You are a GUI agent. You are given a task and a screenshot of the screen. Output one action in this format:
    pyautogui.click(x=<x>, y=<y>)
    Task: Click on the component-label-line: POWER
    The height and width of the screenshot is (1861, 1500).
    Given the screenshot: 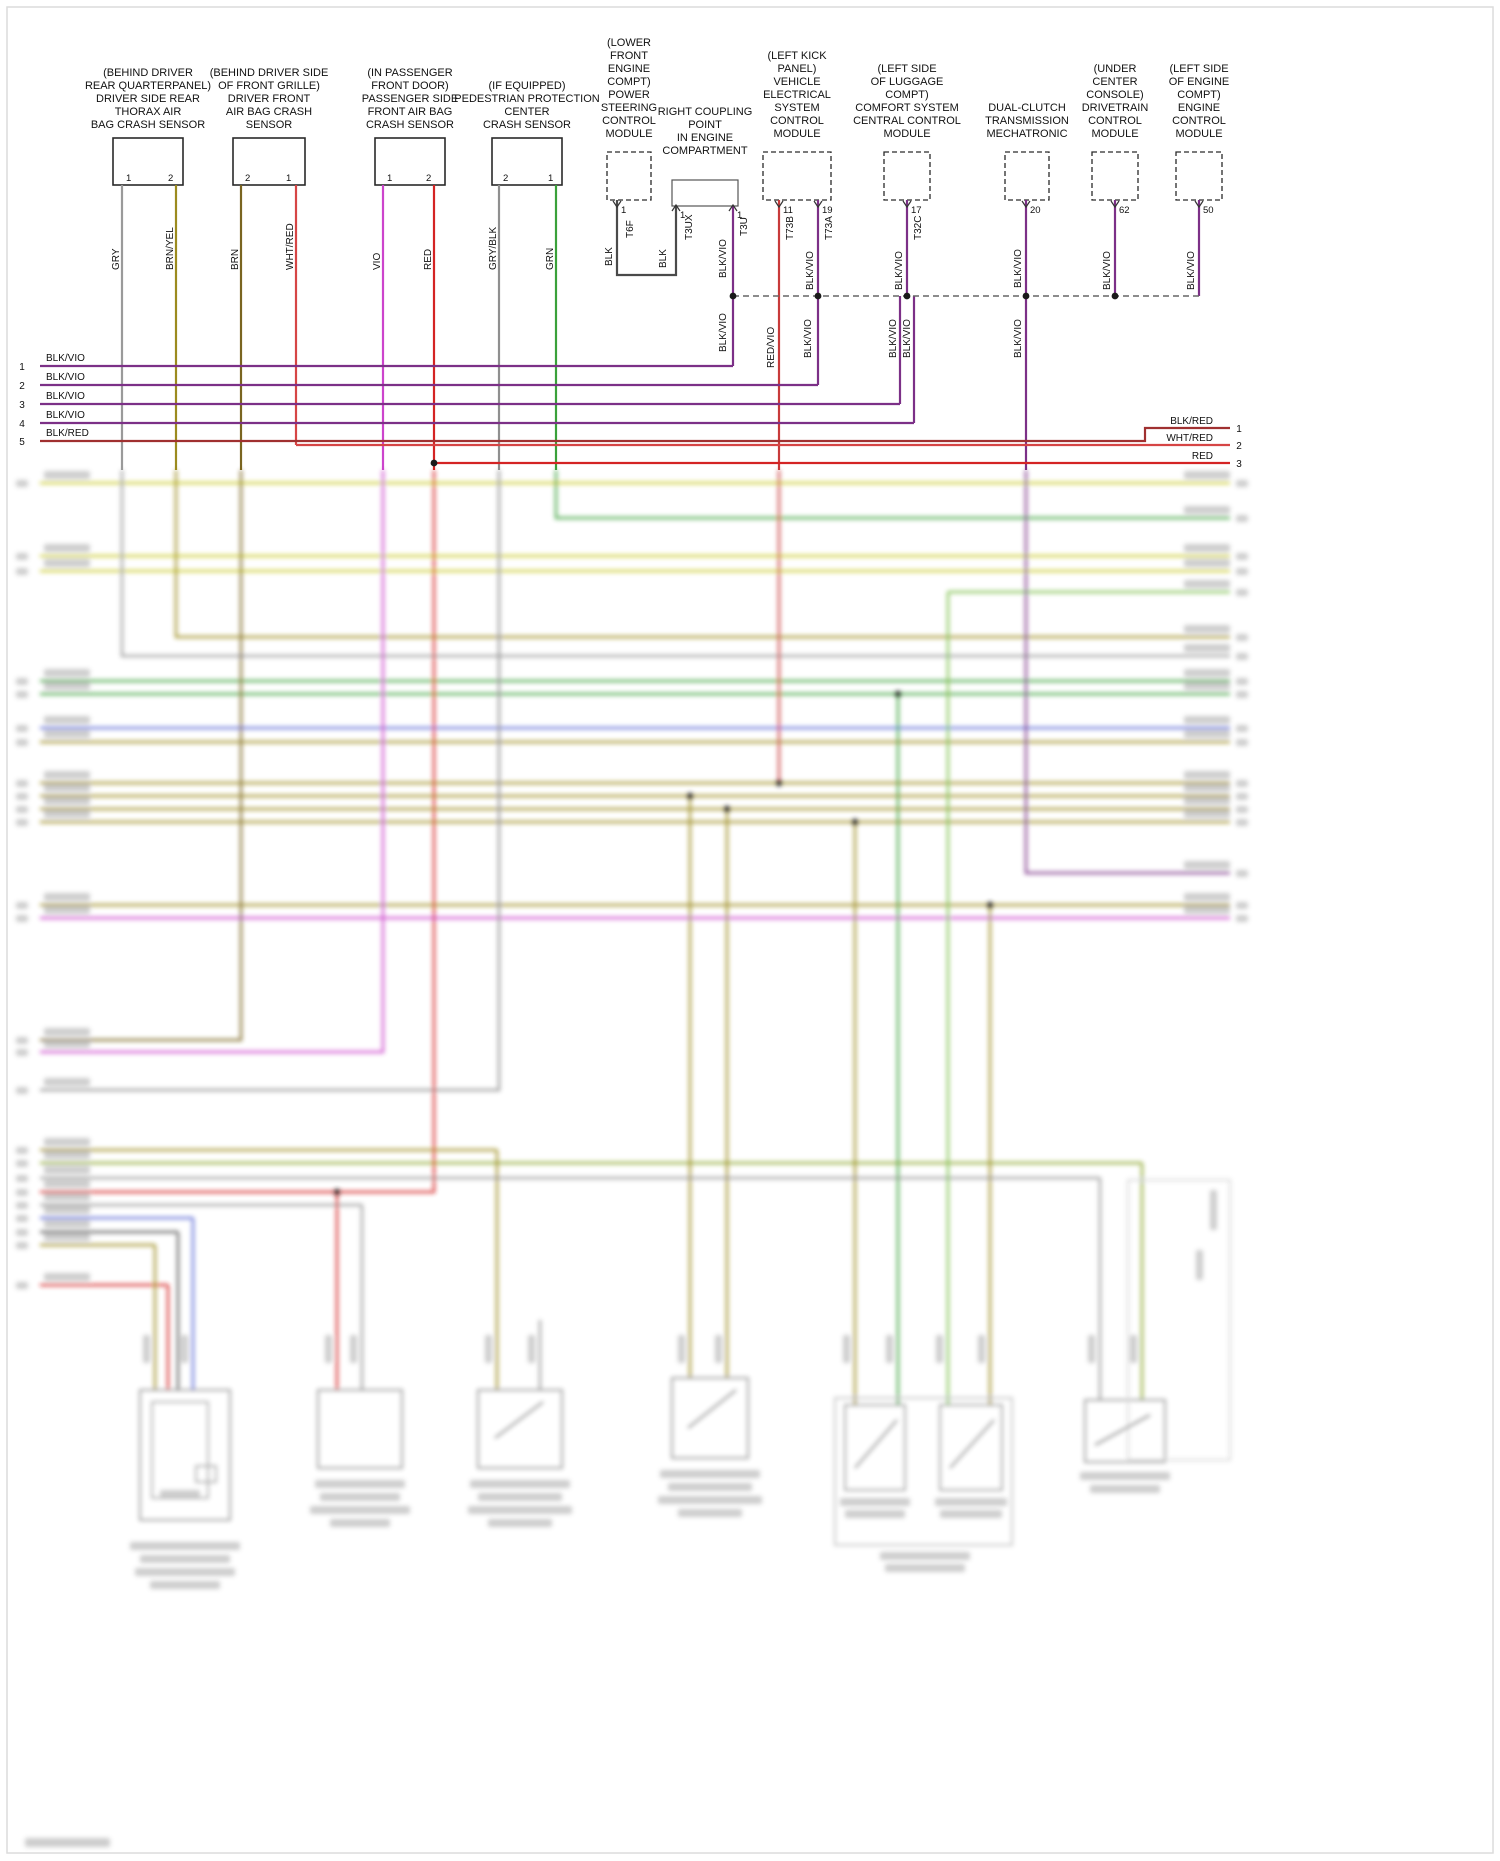 What is the action you would take?
    pyautogui.click(x=629, y=95)
    